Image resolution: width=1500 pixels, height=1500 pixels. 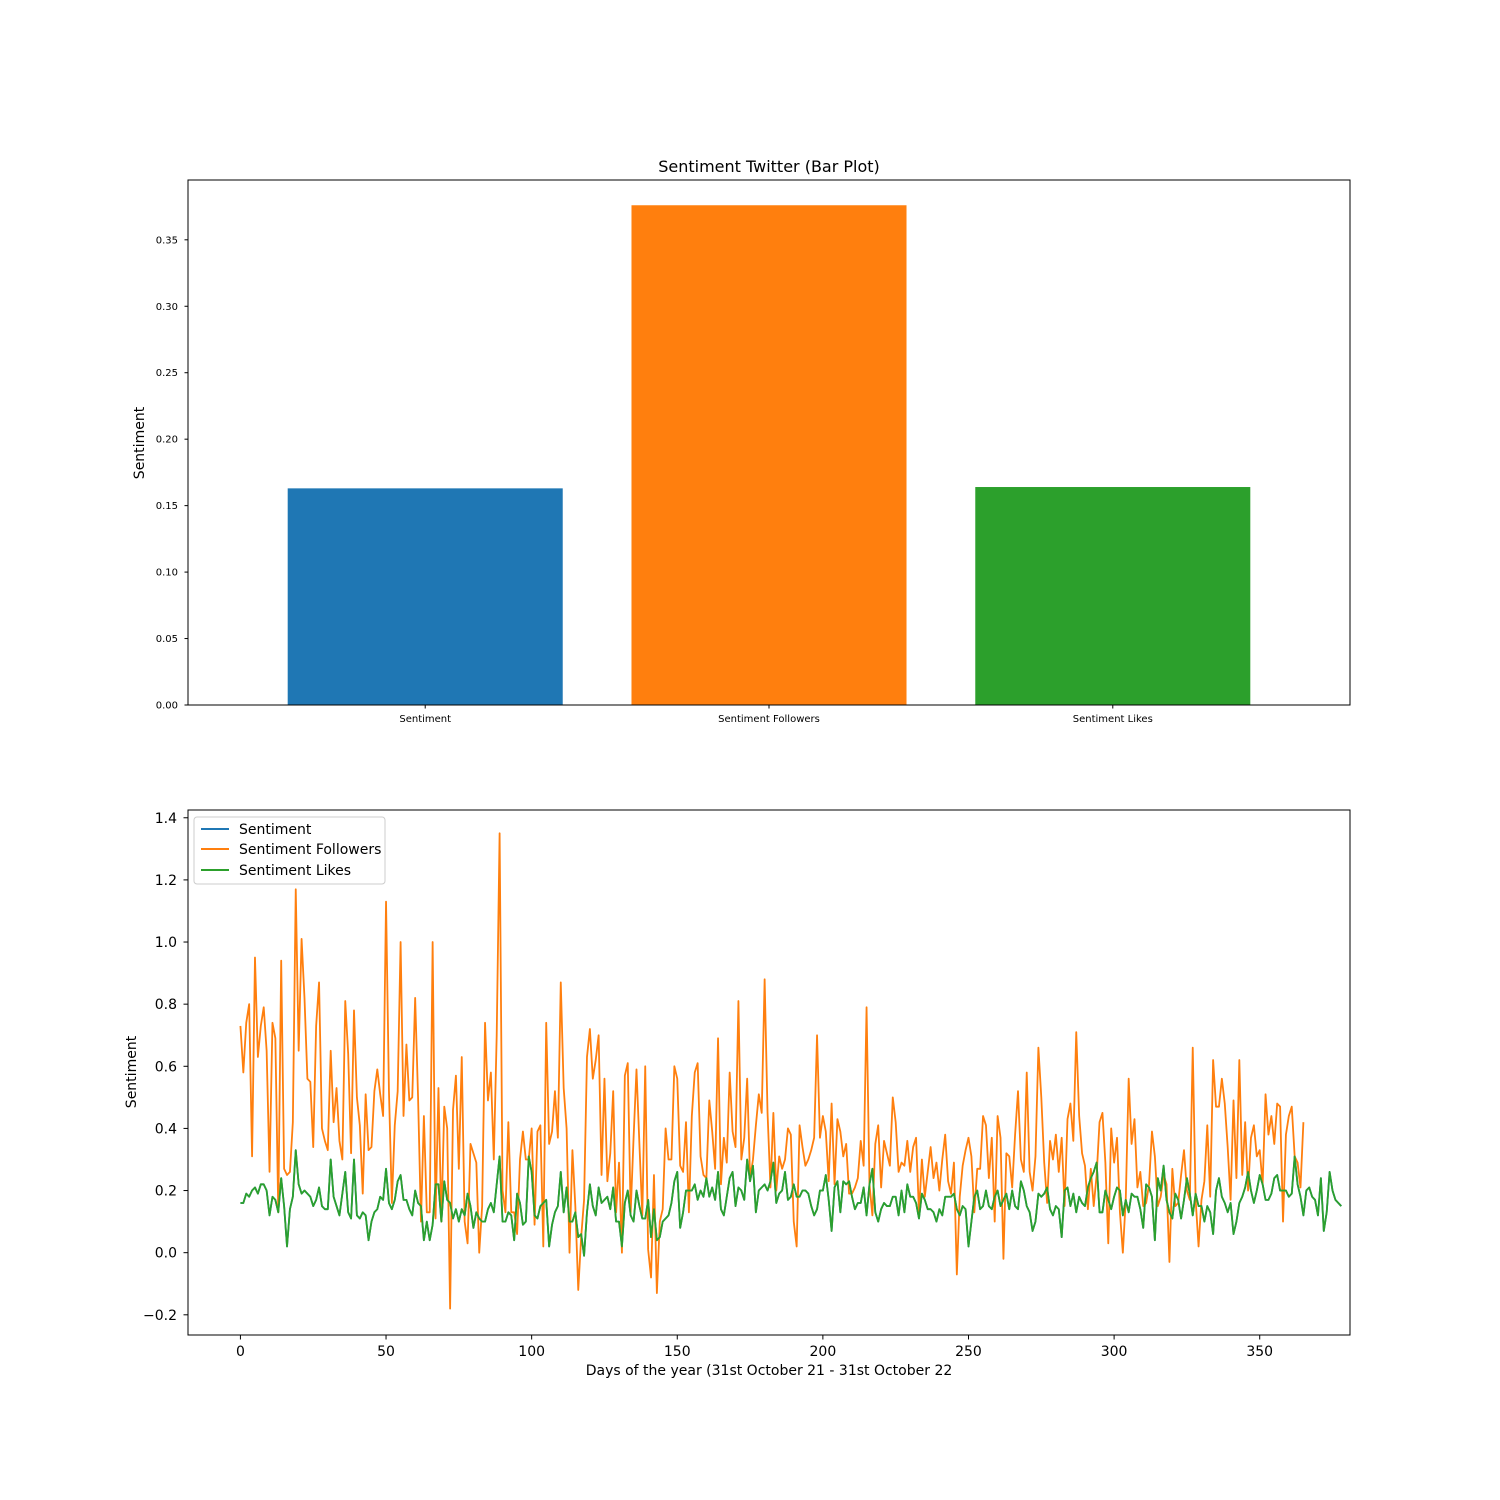 What do you see at coordinates (1113, 596) in the screenshot?
I see `bar-sentiment-likes` at bounding box center [1113, 596].